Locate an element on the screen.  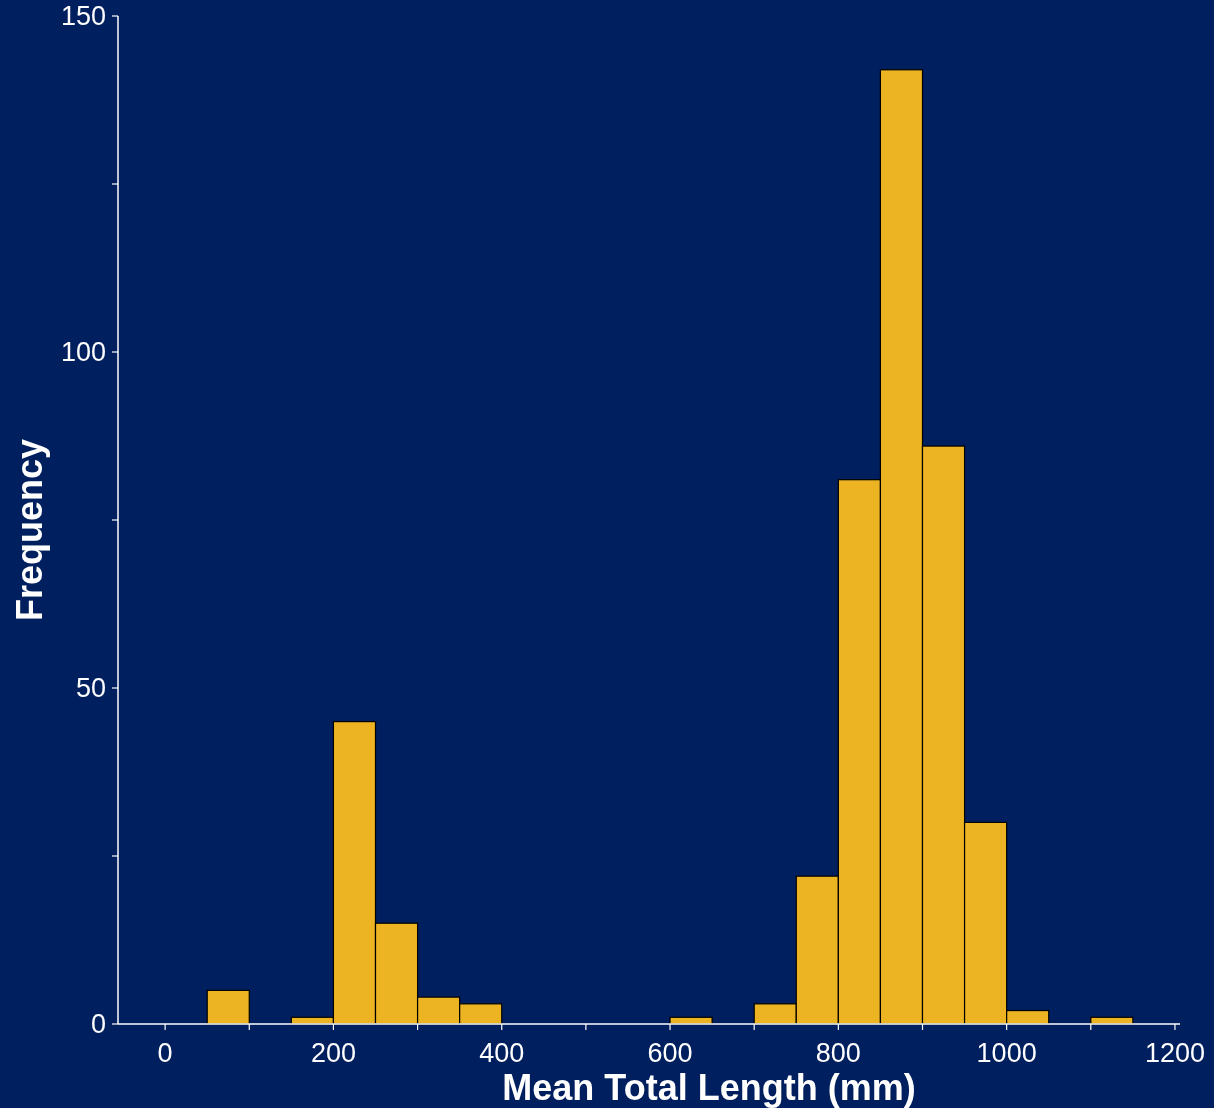
y-tick-label: 150 is located at coordinates (83, 16).